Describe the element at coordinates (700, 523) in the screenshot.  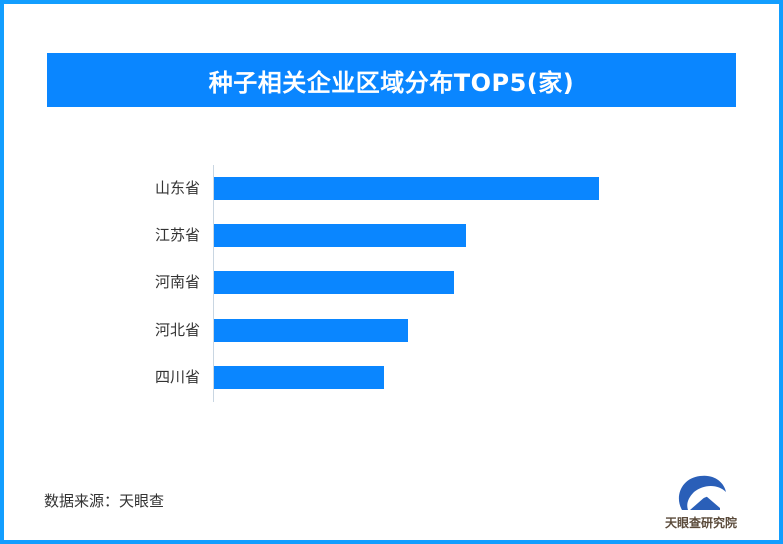
I see `logo-text: 天眼查研究院` at that location.